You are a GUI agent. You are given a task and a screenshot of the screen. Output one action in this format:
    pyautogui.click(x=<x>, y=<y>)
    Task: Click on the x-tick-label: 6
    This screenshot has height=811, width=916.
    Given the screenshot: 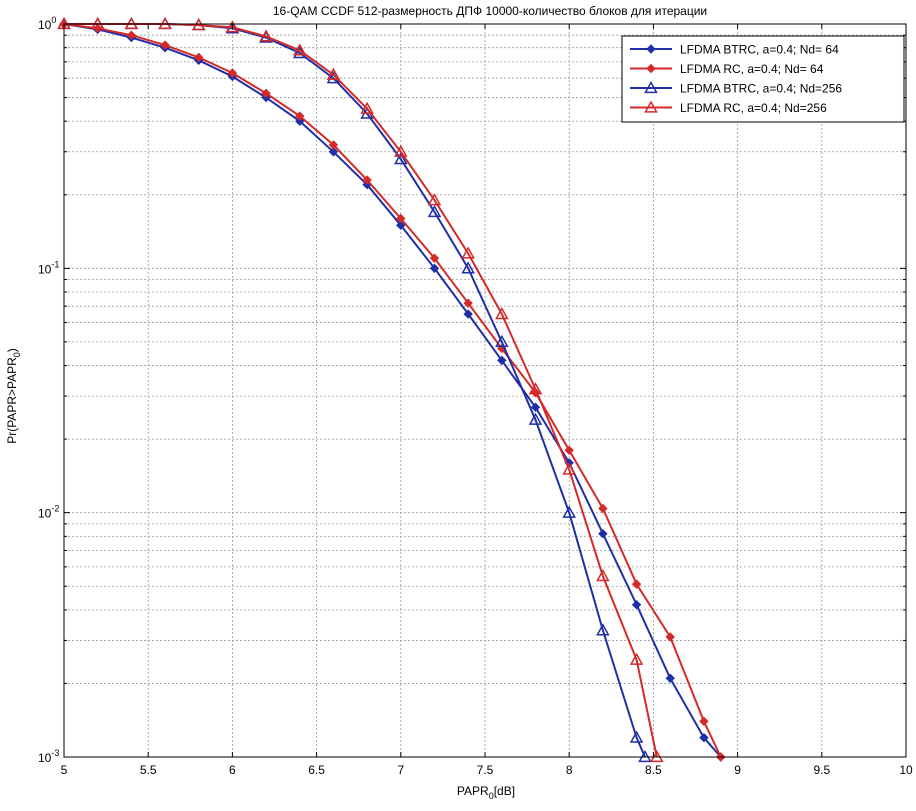 What is the action you would take?
    pyautogui.click(x=232, y=770)
    